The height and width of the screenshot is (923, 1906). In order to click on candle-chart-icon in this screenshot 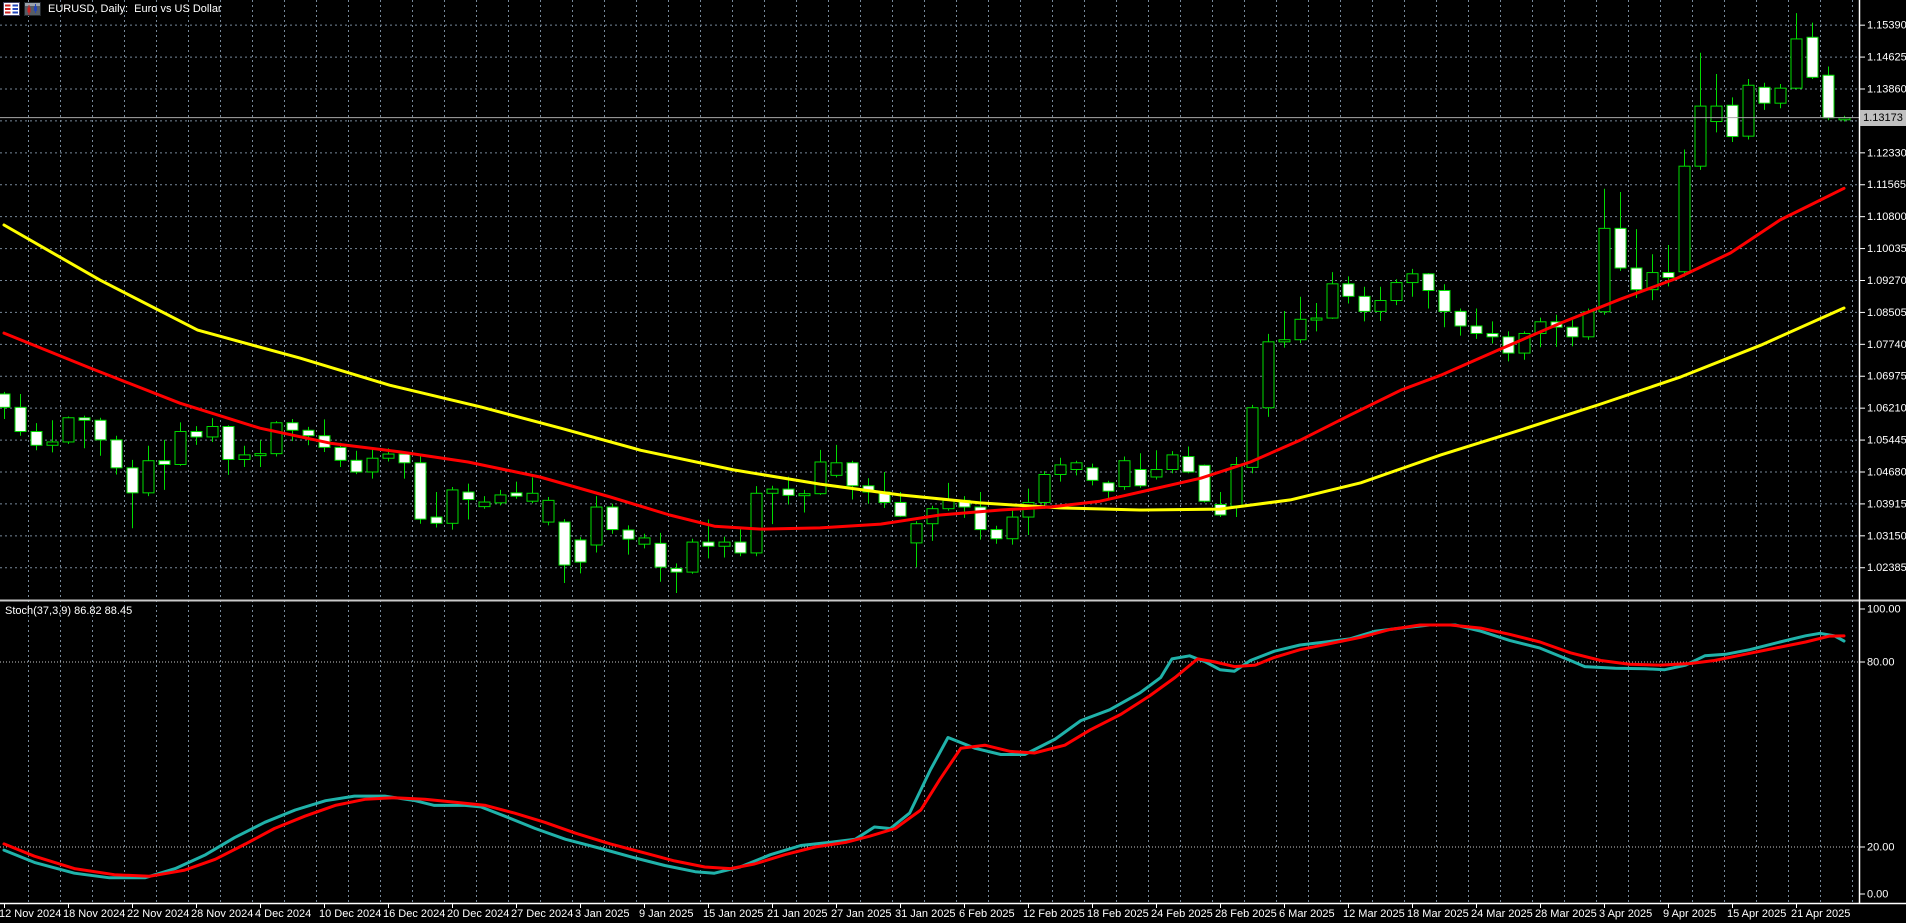, I will do `click(32, 9)`.